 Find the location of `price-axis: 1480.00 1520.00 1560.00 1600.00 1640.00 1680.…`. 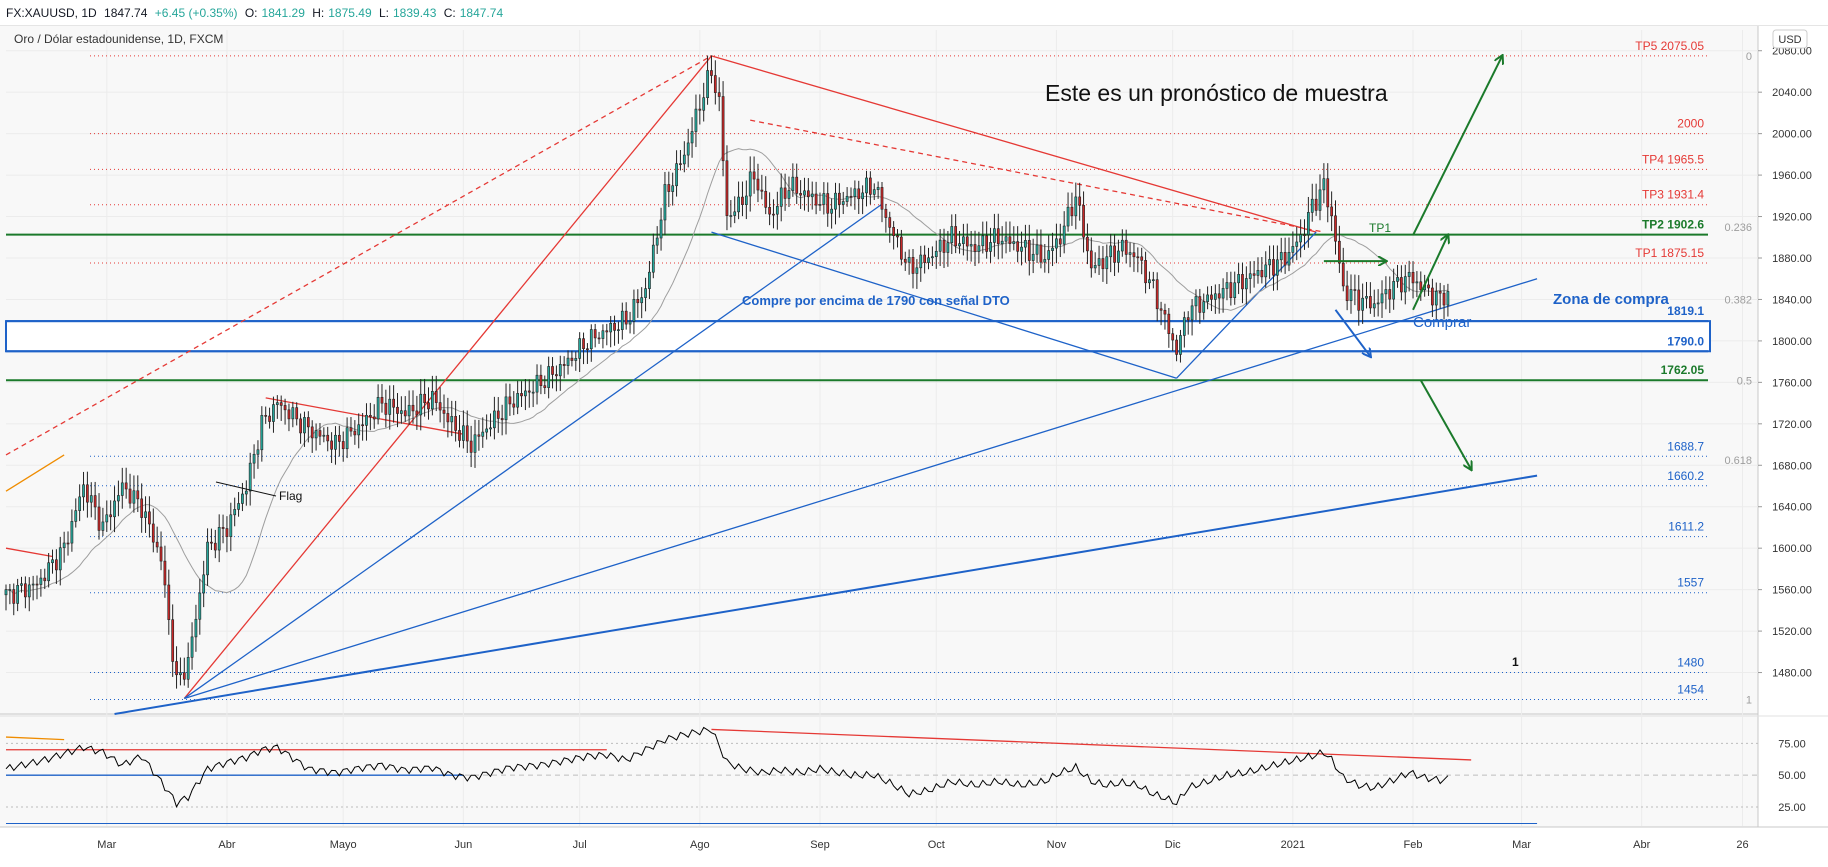

price-axis: 1480.00 1520.00 1560.00 1600.00 1640.00 1680.… is located at coordinates (1785, 430).